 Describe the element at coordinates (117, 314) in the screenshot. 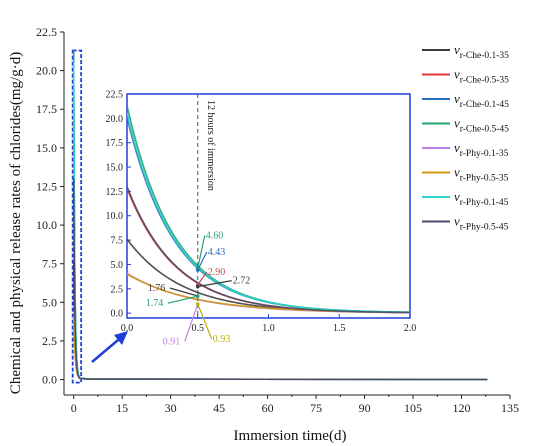

I see `inset-y-tick-label: 0.0` at that location.